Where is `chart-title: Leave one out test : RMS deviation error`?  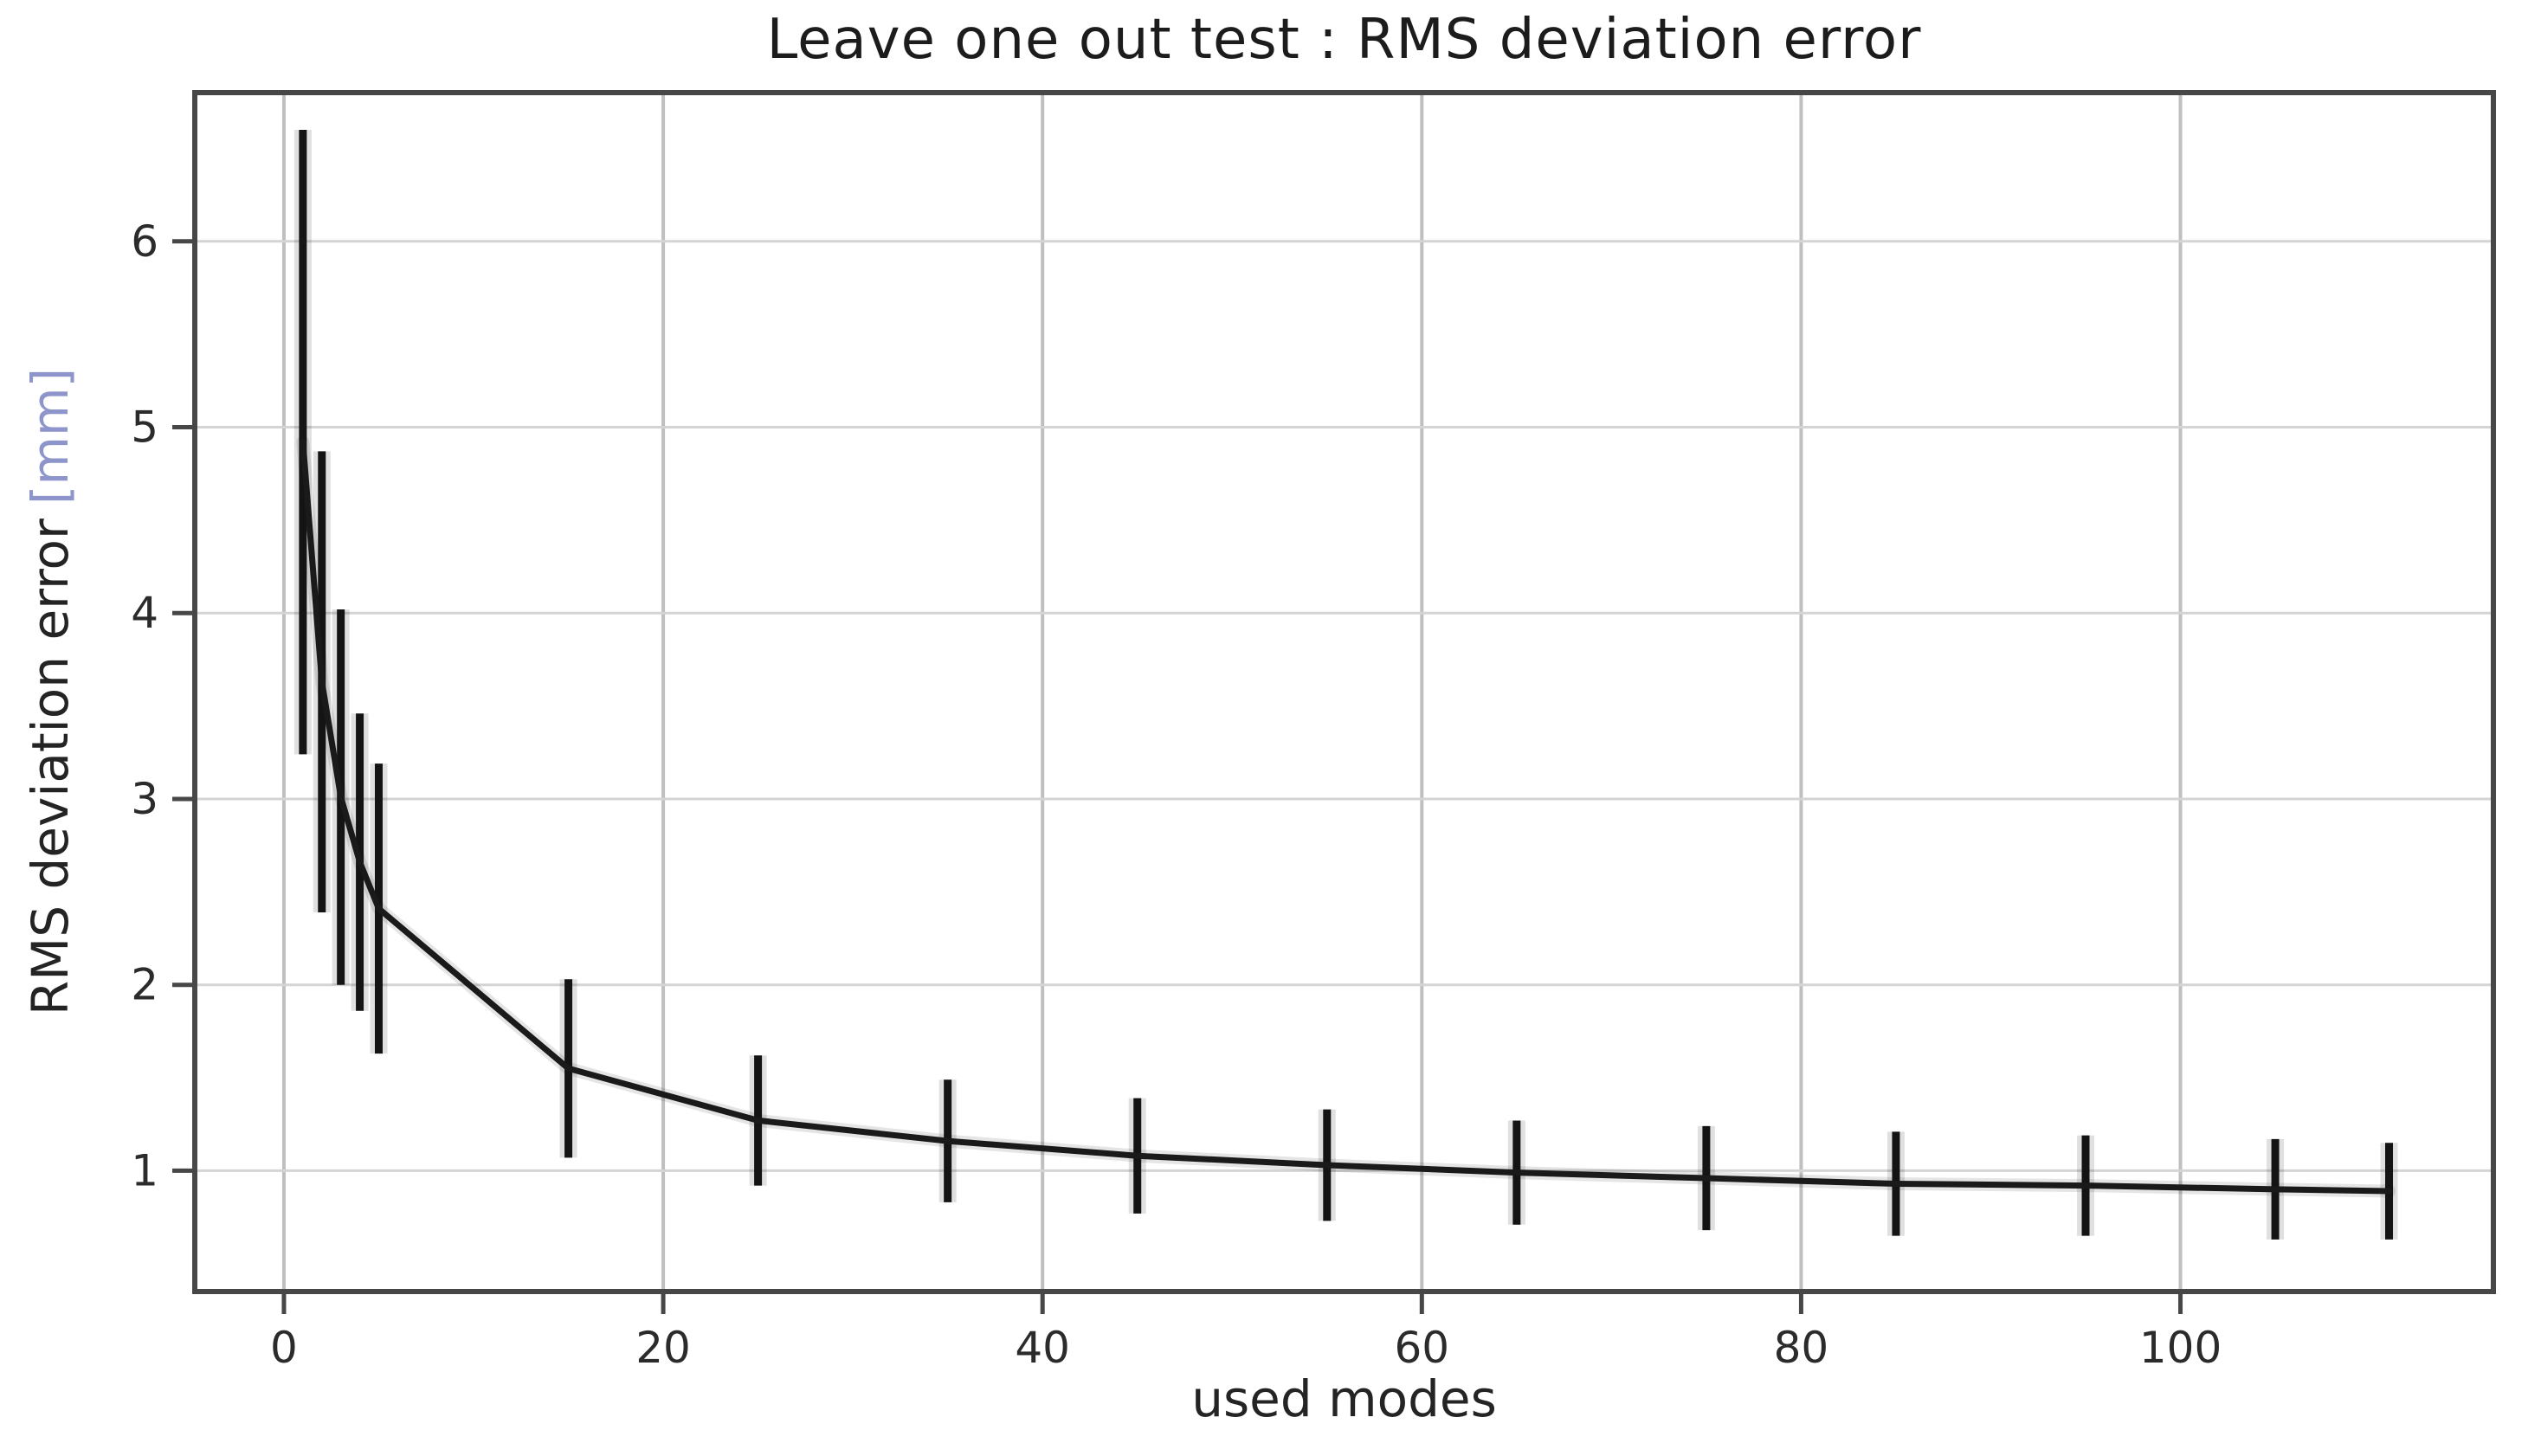 chart-title: Leave one out test : RMS deviation error is located at coordinates (1344, 40).